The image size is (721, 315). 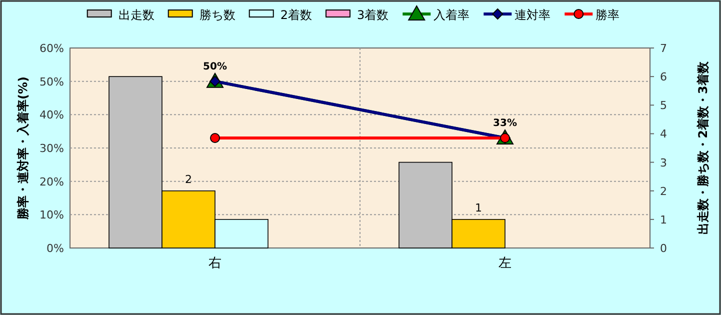 I want to click on legend-label: 2着数, so click(x=296, y=15).